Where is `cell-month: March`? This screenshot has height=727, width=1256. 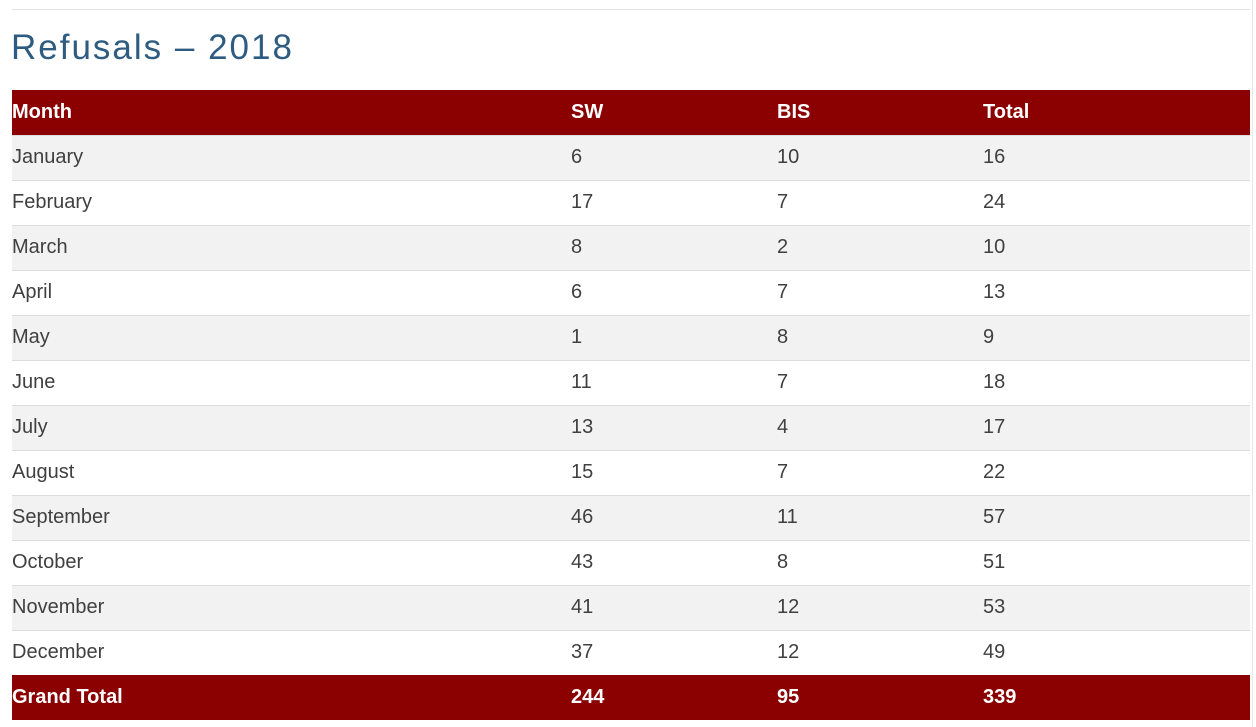 cell-month: March is located at coordinates (291, 247).